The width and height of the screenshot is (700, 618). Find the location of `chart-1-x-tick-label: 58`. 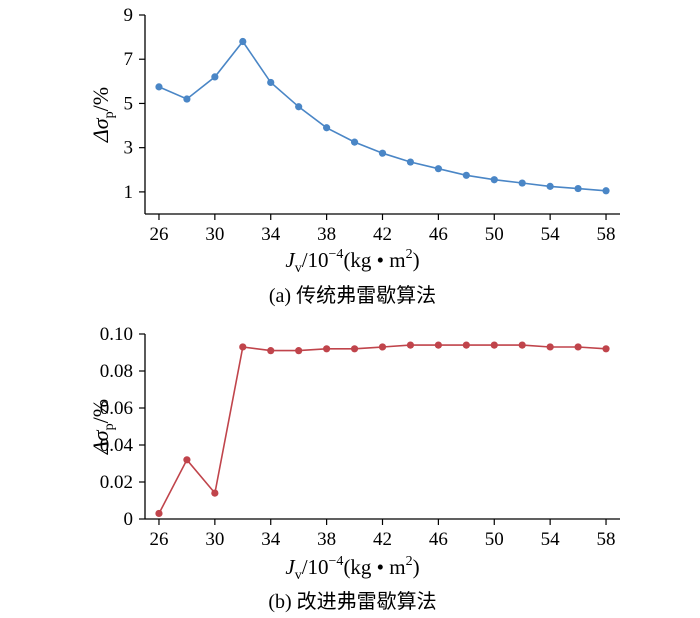

chart-1-x-tick-label: 58 is located at coordinates (606, 539).